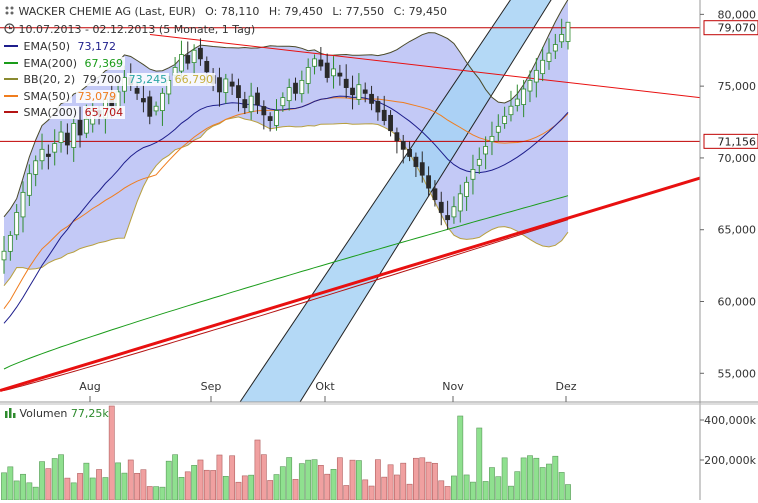 The width and height of the screenshot is (758, 503). I want to click on resistance-trendline, so click(424, 66).